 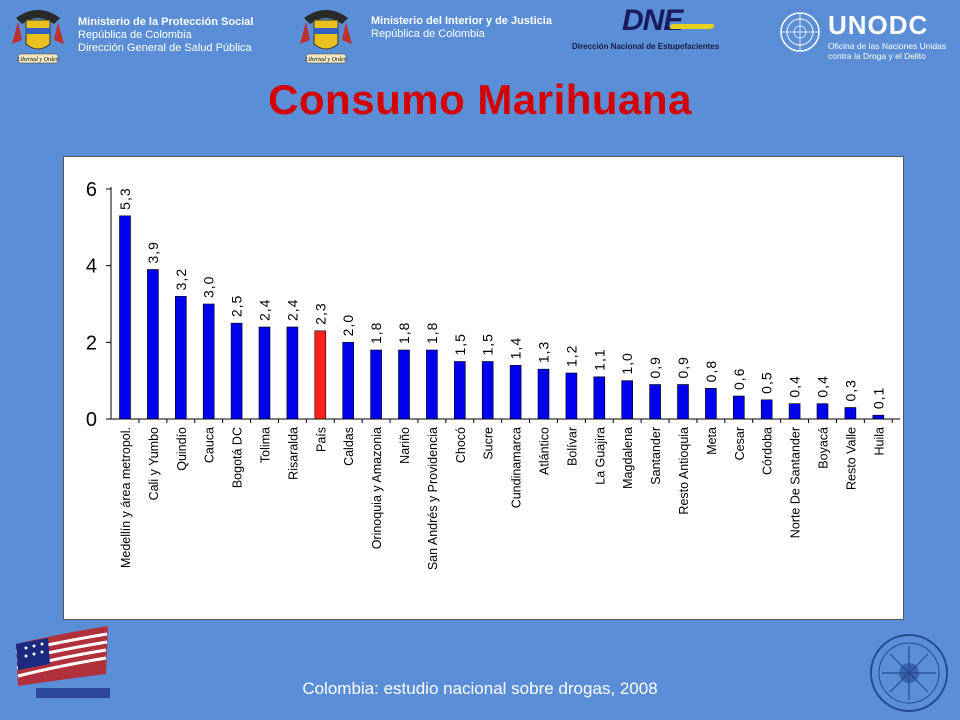 I want to click on data-label: 3,2, so click(x=181, y=279).